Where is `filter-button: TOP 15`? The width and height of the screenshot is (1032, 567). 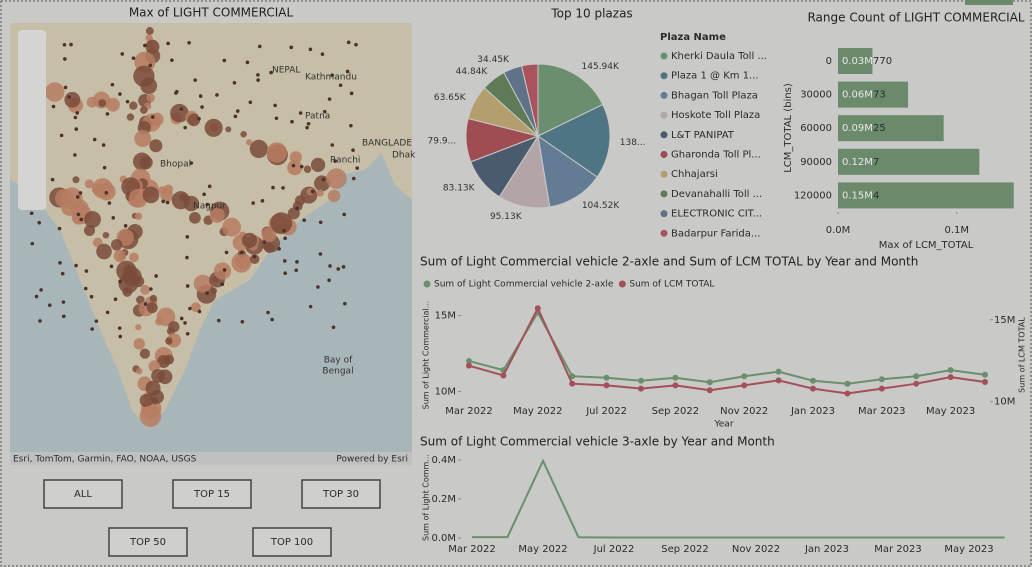 filter-button: TOP 15 is located at coordinates (212, 494).